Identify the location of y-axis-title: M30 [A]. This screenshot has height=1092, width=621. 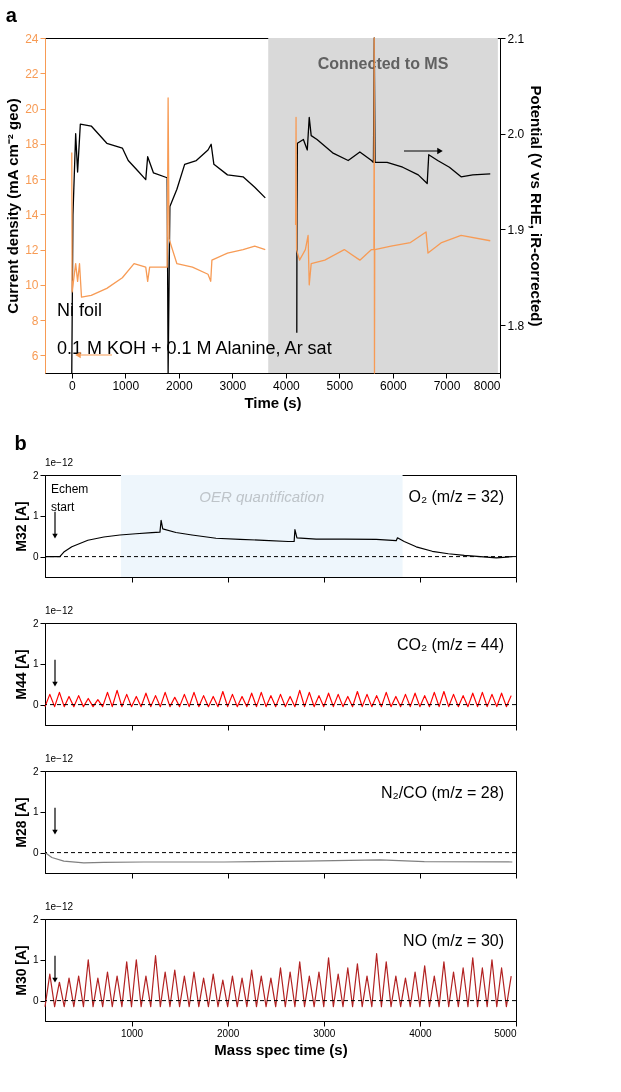
(20, 970).